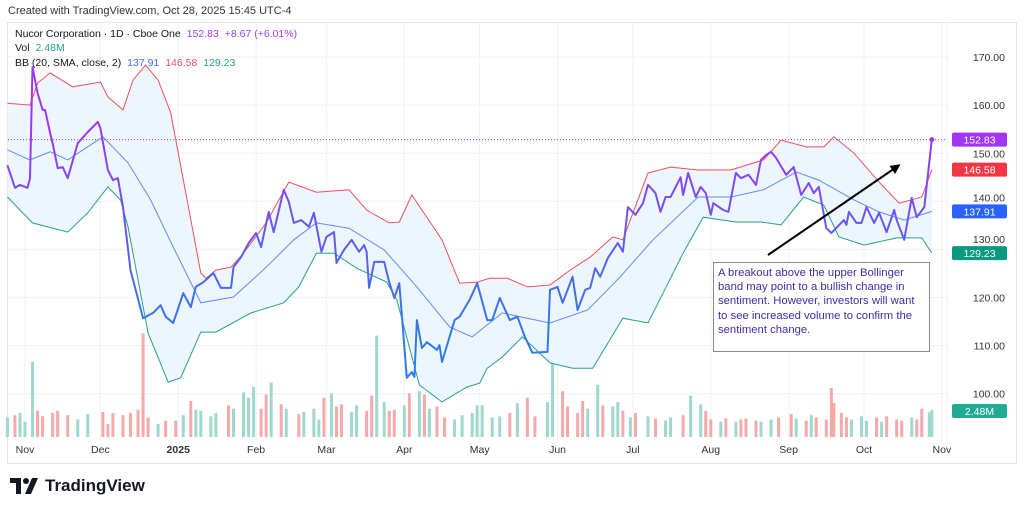 This screenshot has height=511, width=1024. Describe the element at coordinates (484, 450) in the screenshot. I see `time-axis: Nov Dec 2025 Feb Mar Apr May Jun Jul Aug Sep Oct Nov` at that location.